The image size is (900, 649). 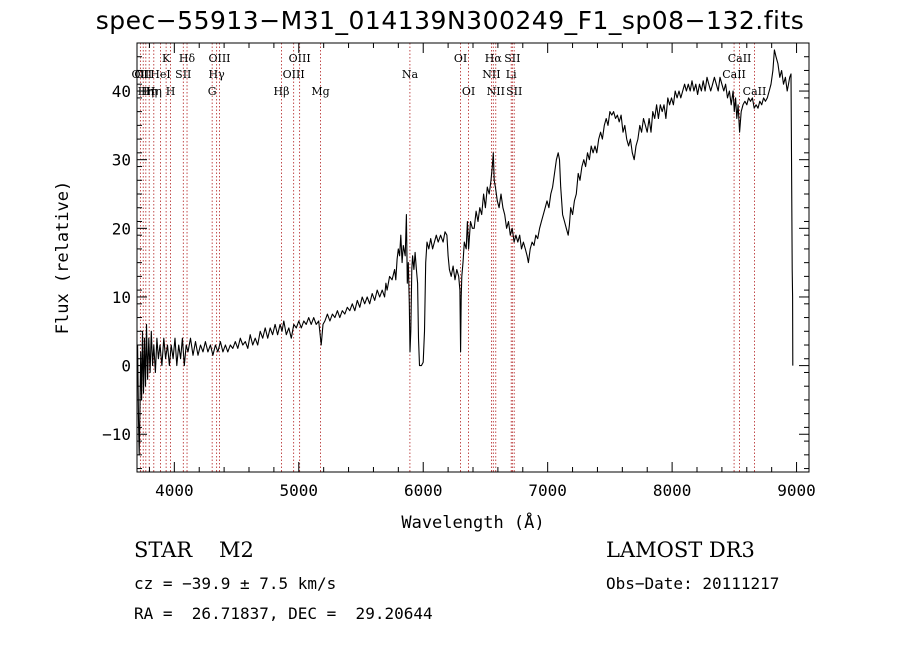 What do you see at coordinates (212, 91) in the screenshot?
I see `line-label-10: G` at bounding box center [212, 91].